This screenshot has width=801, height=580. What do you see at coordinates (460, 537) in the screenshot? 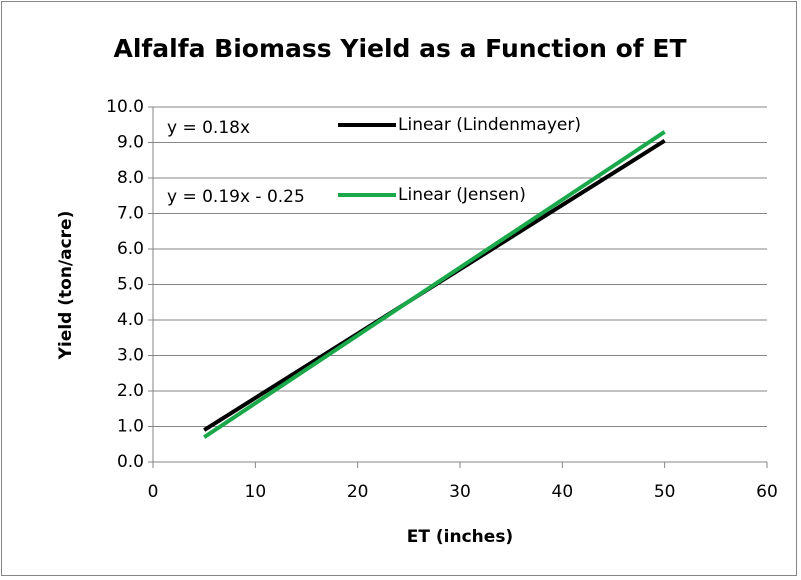
I see `x-axis-title: ET (inches)` at bounding box center [460, 537].